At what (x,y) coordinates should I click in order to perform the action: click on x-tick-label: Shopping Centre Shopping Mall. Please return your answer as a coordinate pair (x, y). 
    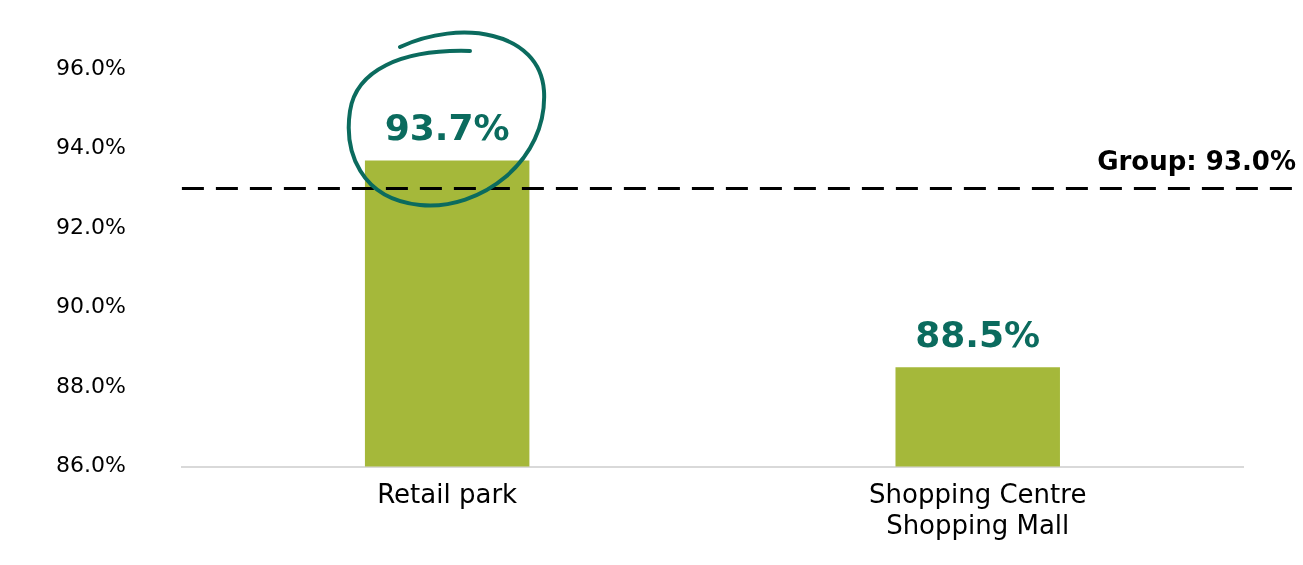
    Looking at the image, I should click on (978, 509).